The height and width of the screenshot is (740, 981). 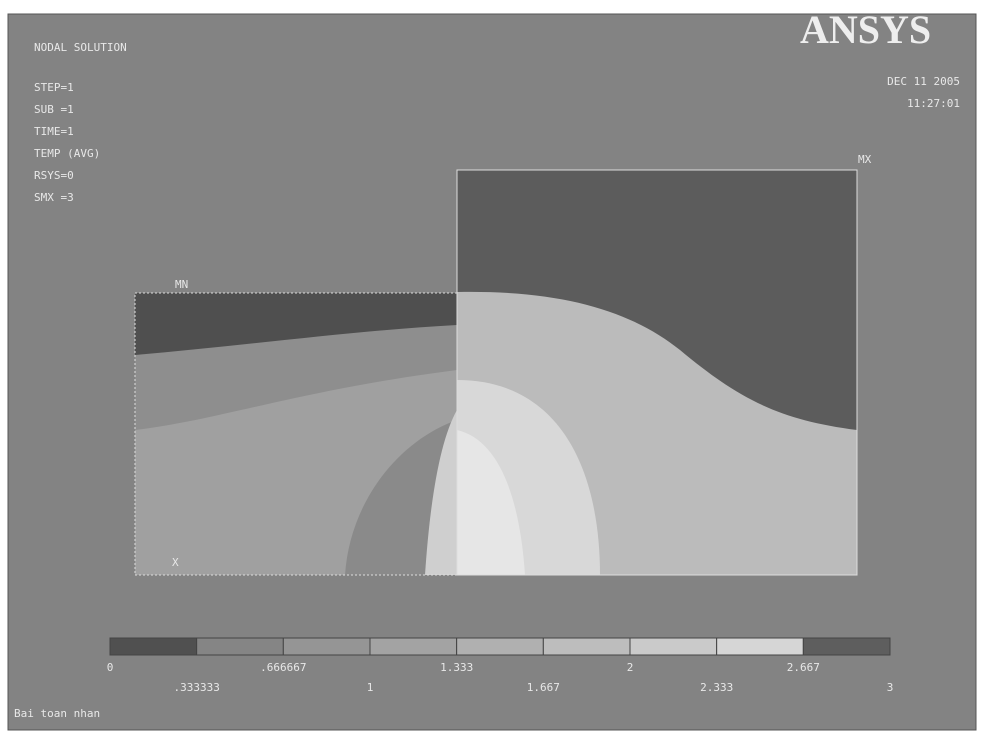 I want to click on date: DEC 11 2005, so click(x=923, y=81).